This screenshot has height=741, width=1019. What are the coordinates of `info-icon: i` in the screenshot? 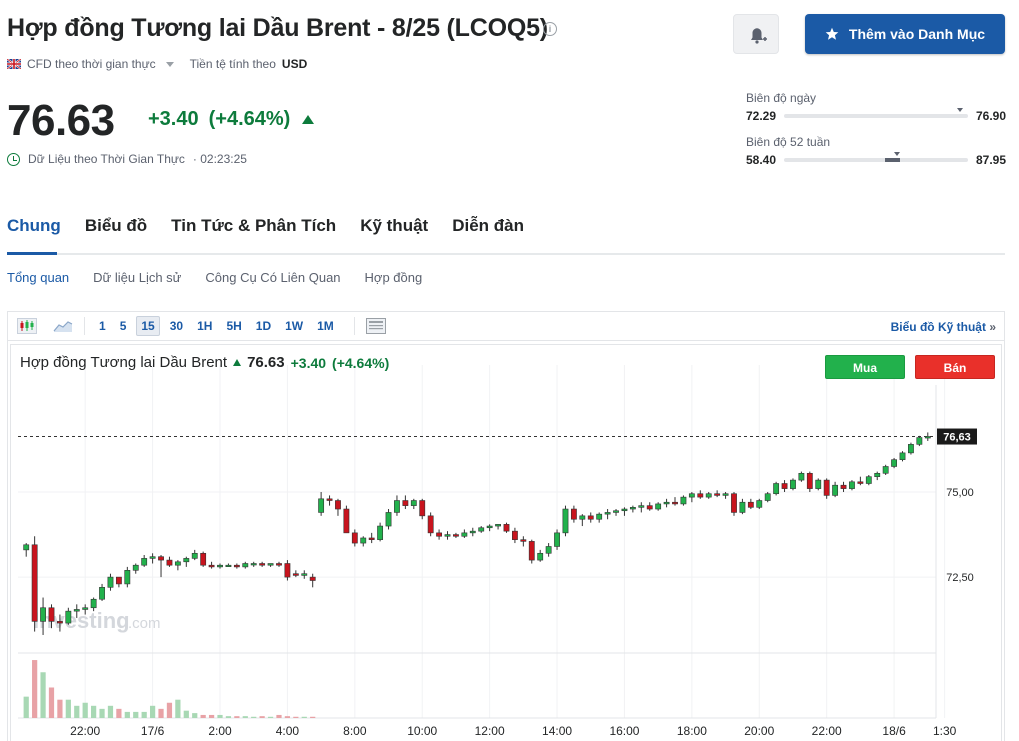 It's located at (550, 29).